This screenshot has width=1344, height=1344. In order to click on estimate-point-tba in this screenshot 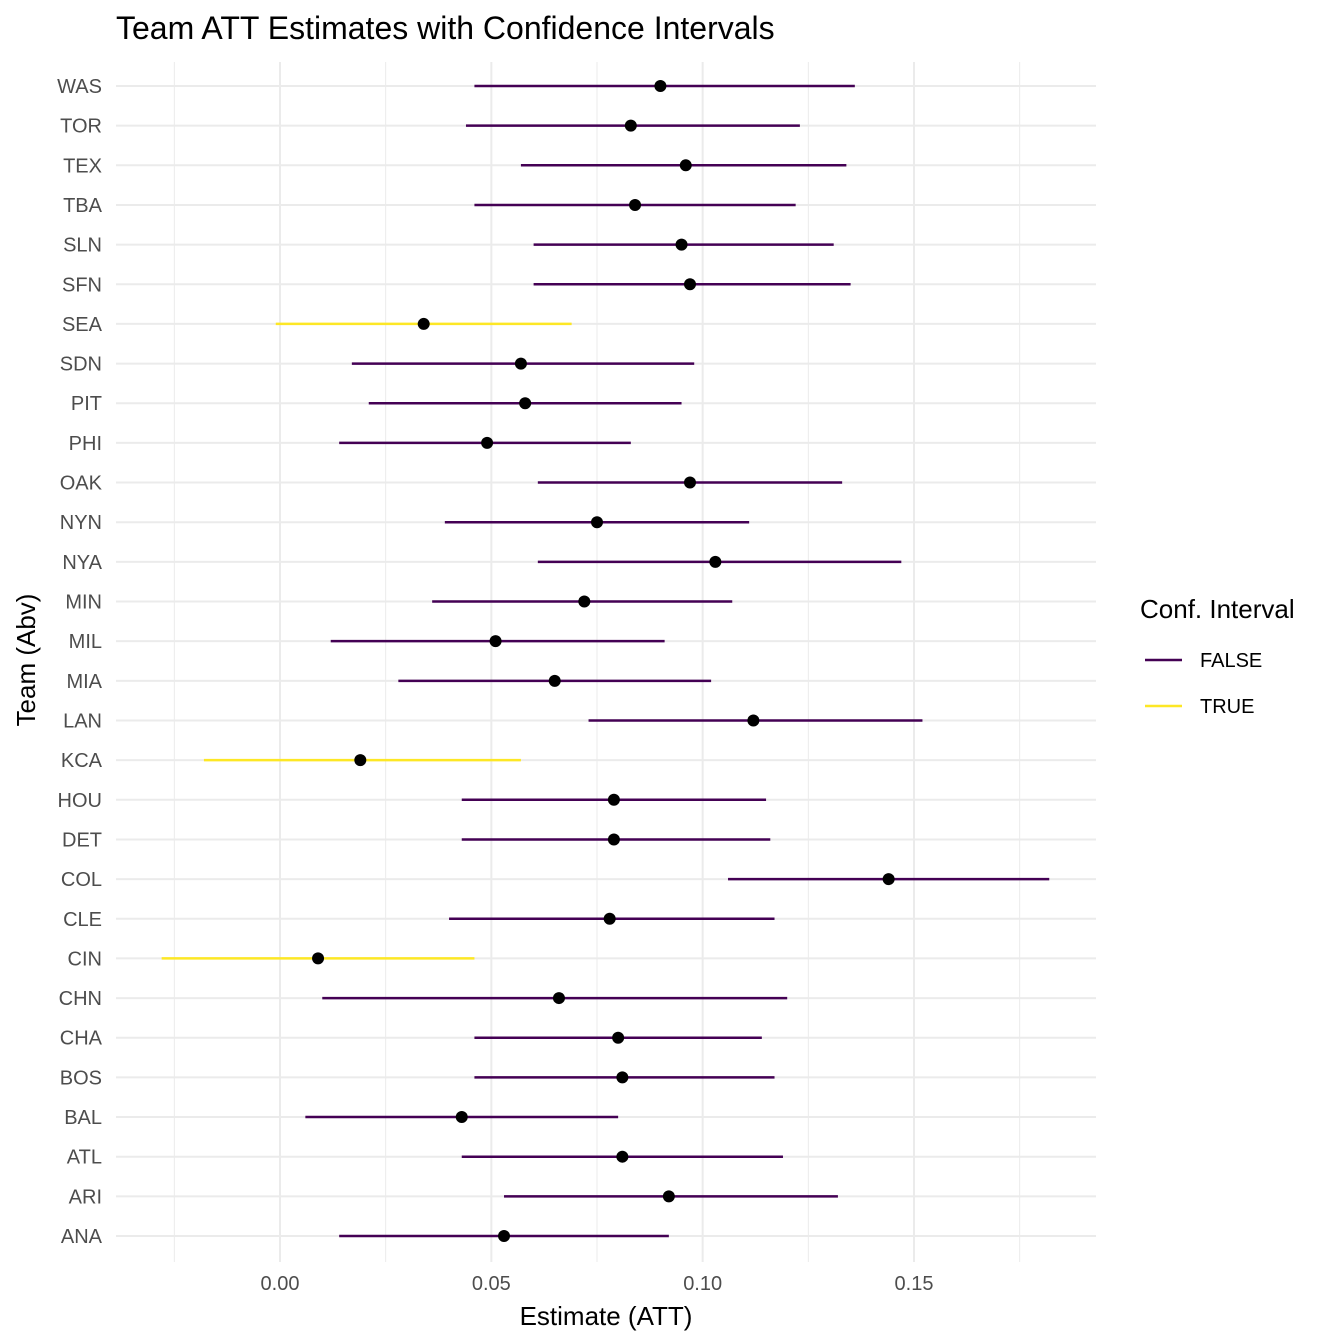, I will do `click(635, 204)`.